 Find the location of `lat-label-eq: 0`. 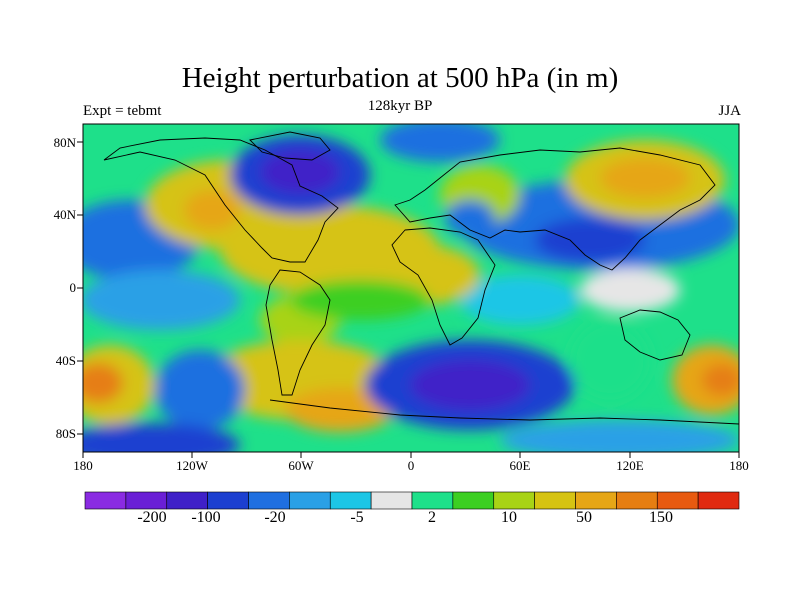

lat-label-eq: 0 is located at coordinates (73, 287).